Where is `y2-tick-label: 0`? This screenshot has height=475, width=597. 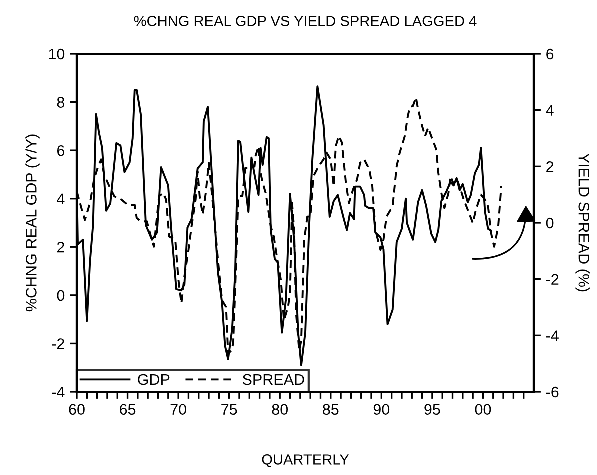
y2-tick-label: 0 is located at coordinates (550, 223).